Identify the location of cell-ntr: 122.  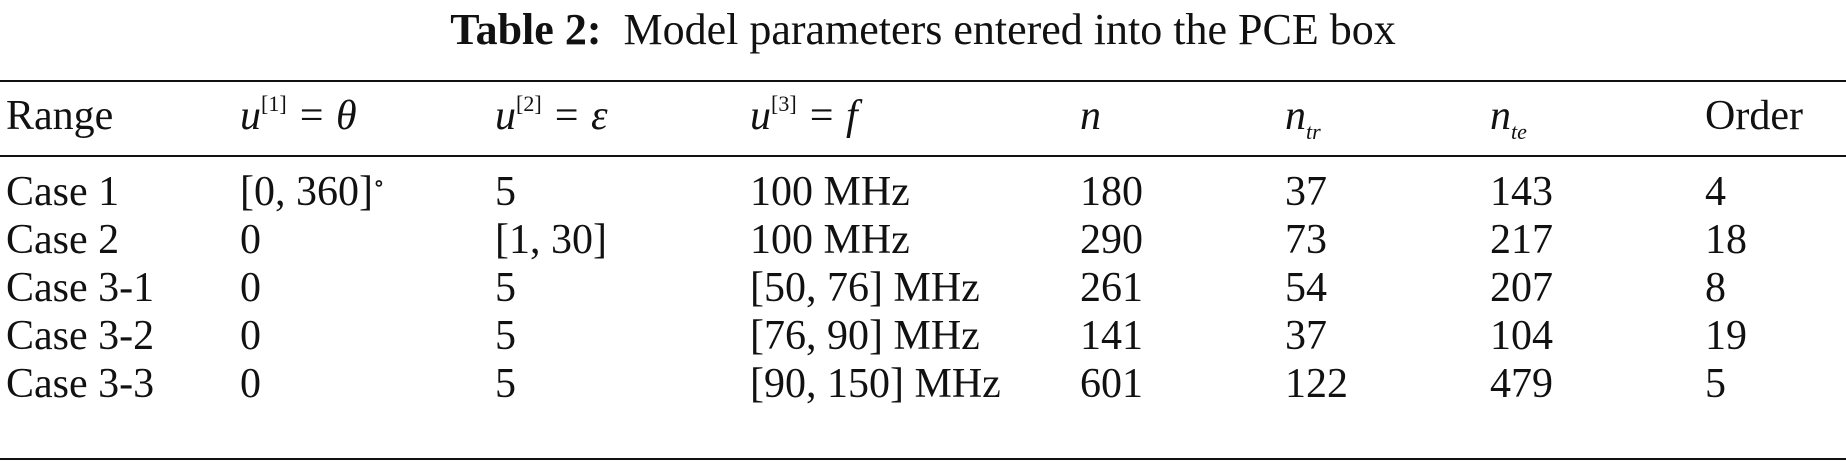
(1316, 384).